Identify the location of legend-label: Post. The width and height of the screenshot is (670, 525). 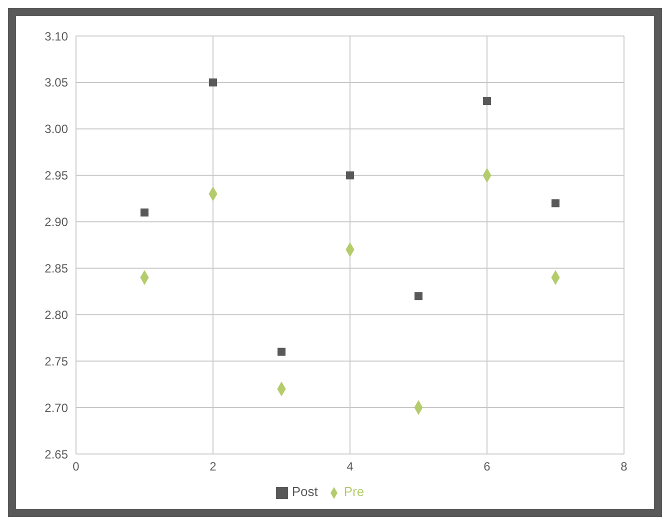
(305, 491).